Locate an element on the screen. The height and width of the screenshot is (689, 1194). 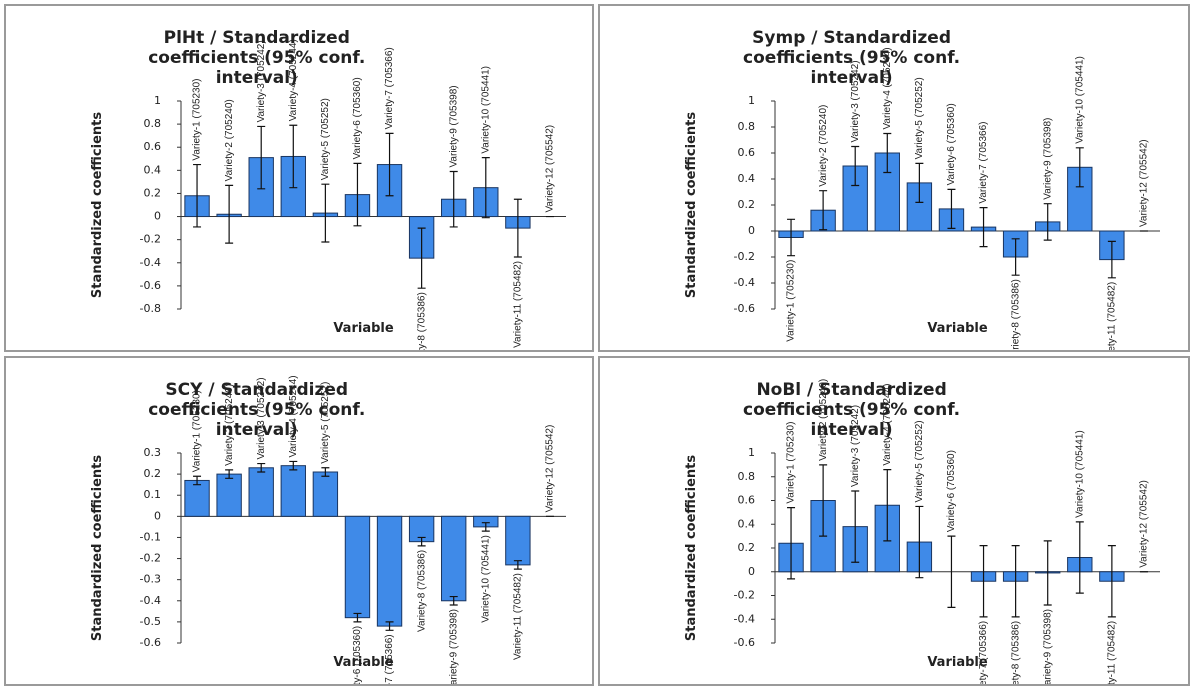
y-axis-title: Standardized coefficients is located at coordinates (97, 548).